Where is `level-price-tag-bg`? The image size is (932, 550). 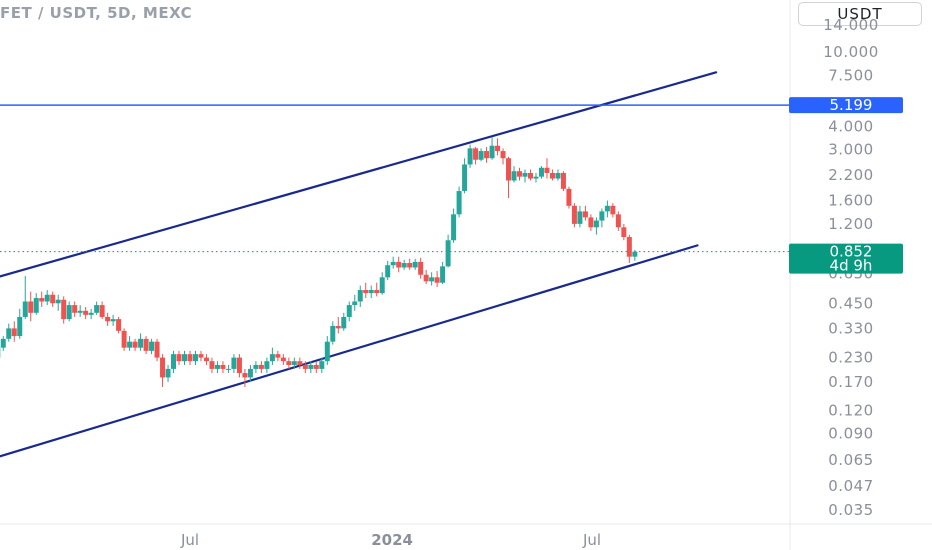
level-price-tag-bg is located at coordinates (846, 105).